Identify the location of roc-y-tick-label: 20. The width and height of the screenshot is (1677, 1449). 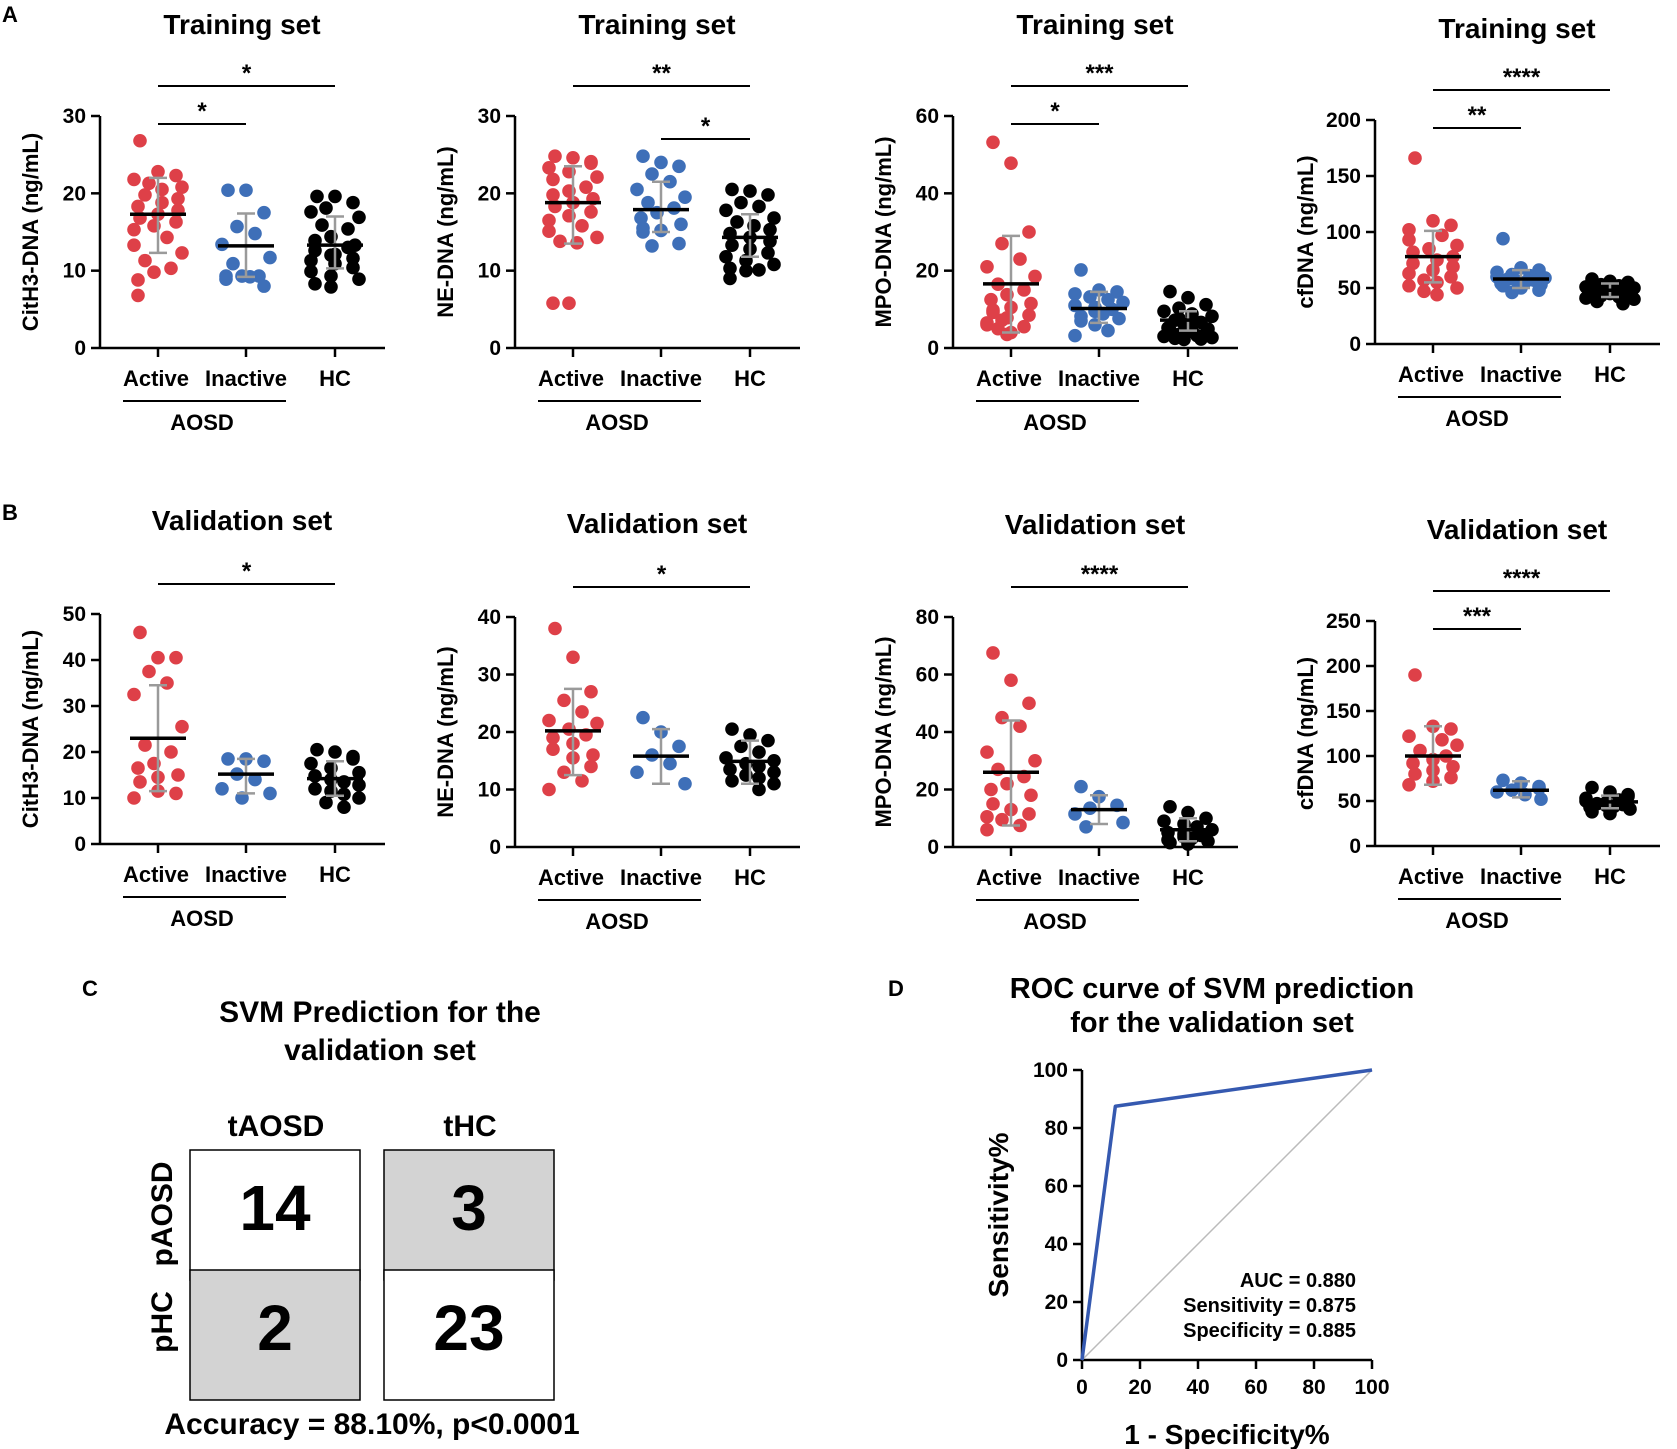
(1056, 1302).